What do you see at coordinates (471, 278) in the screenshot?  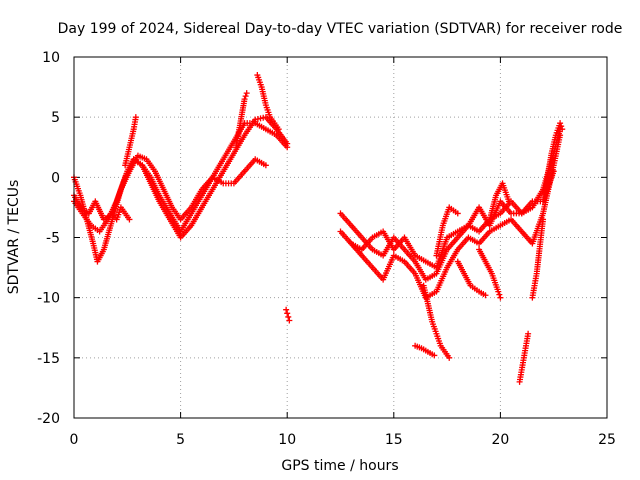 I see `series-descent-d` at bounding box center [471, 278].